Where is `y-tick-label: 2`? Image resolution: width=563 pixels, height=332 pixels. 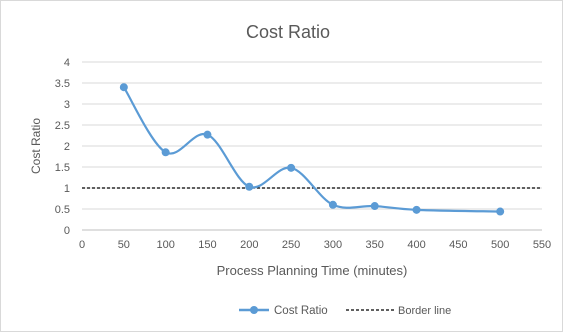 y-tick-label: 2 is located at coordinates (67, 147).